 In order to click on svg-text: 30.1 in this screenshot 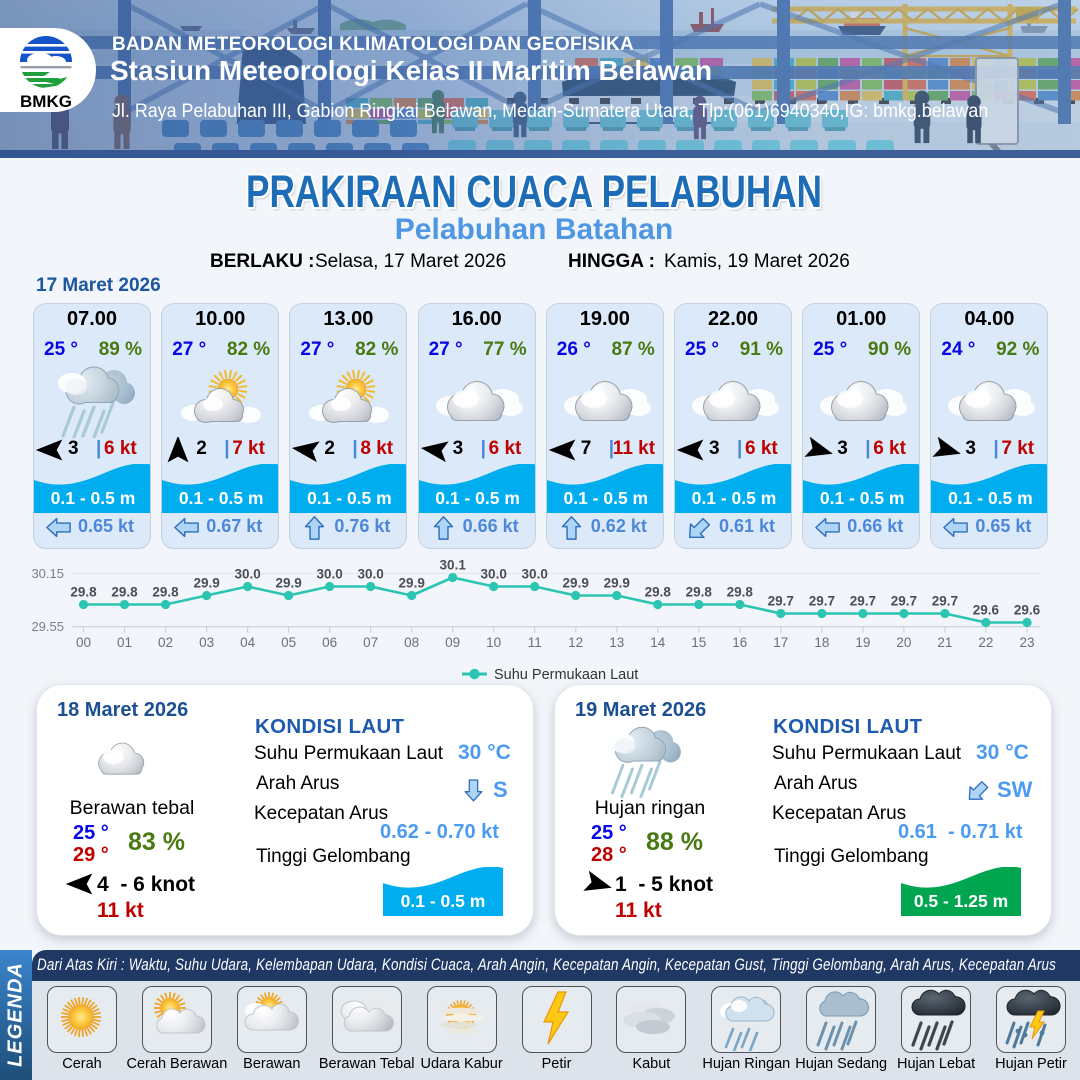, I will do `click(453, 565)`.